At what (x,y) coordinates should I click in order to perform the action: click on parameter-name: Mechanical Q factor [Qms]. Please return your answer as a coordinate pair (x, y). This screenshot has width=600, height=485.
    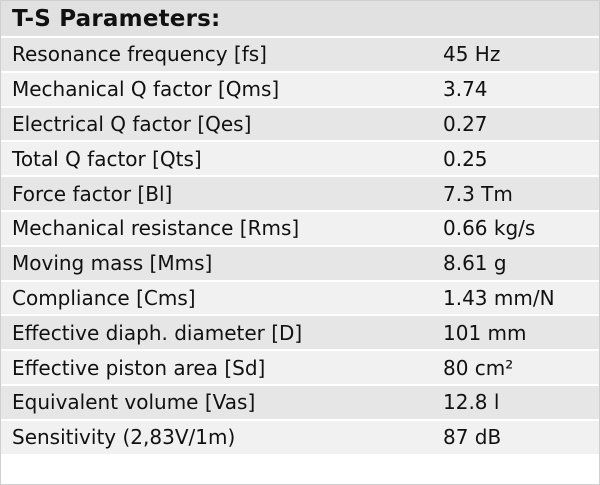
    Looking at the image, I should click on (146, 89).